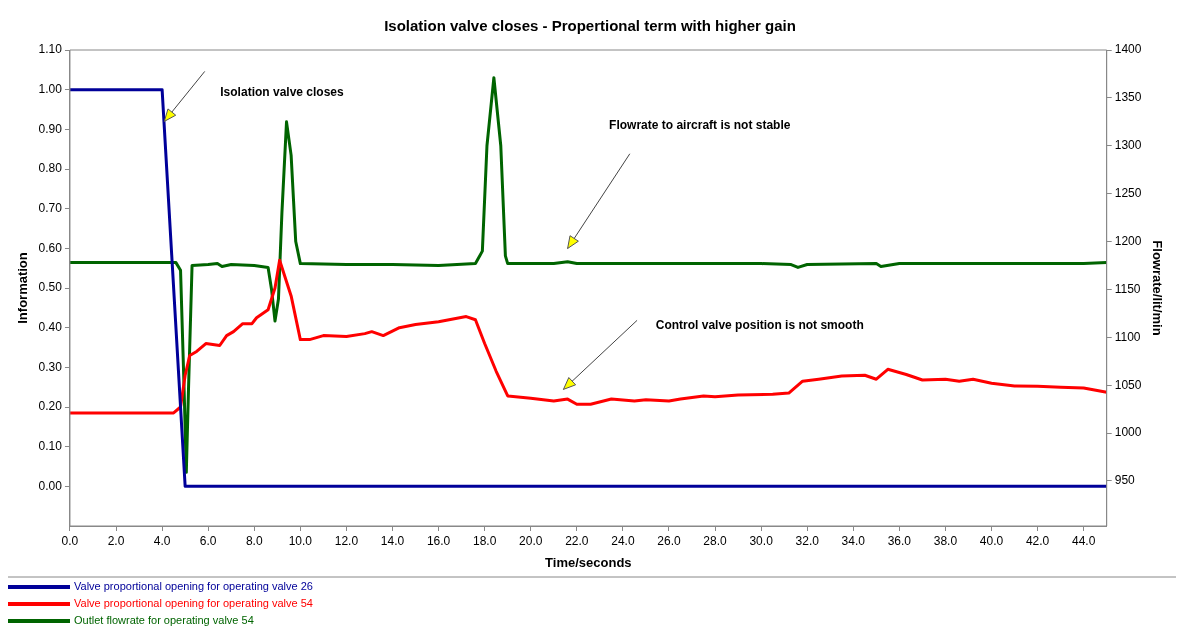  Describe the element at coordinates (438, 540) in the screenshot. I see `x-tick-label: 16.0` at that location.